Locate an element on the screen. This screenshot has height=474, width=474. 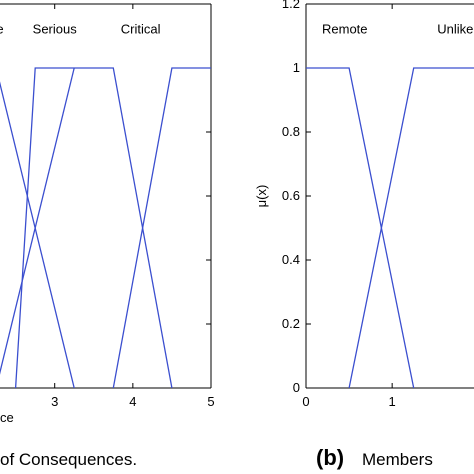
x-axis-label: ce is located at coordinates (7, 417).